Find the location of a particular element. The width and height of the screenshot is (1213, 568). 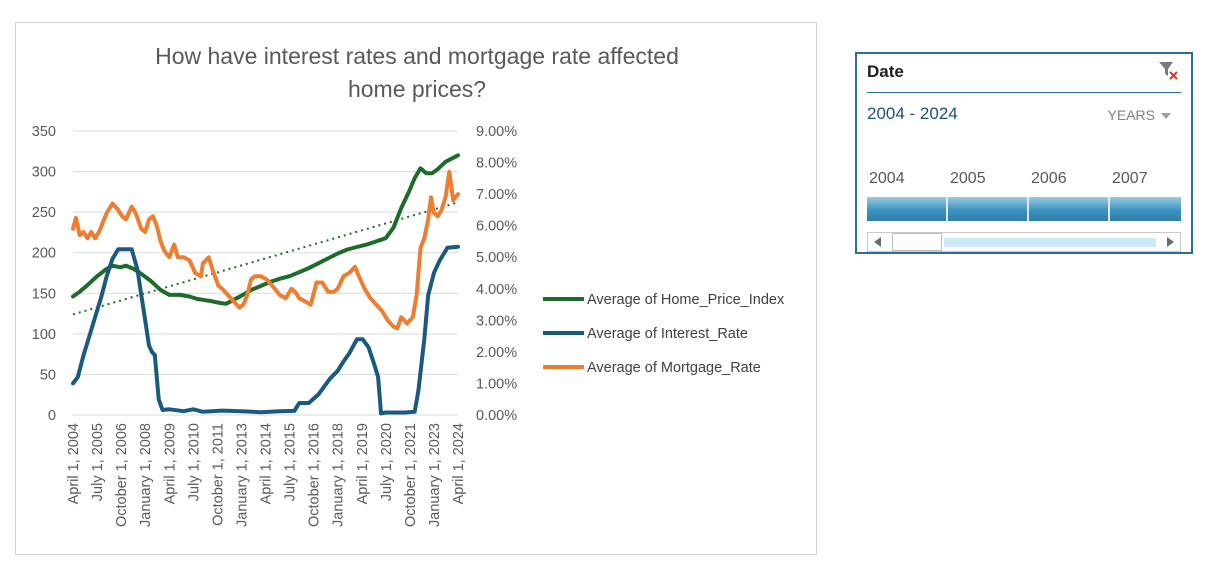

x-tick-label: July 1, 2015 is located at coordinates (291, 462).